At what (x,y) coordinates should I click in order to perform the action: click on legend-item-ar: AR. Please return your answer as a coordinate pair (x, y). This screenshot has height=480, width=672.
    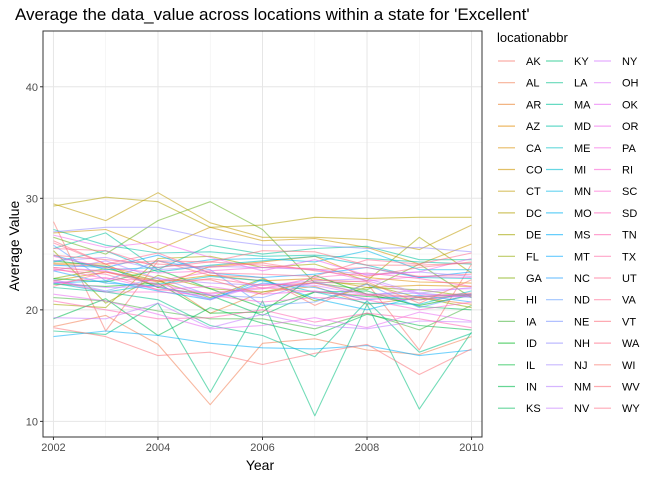
    Looking at the image, I should click on (519, 105).